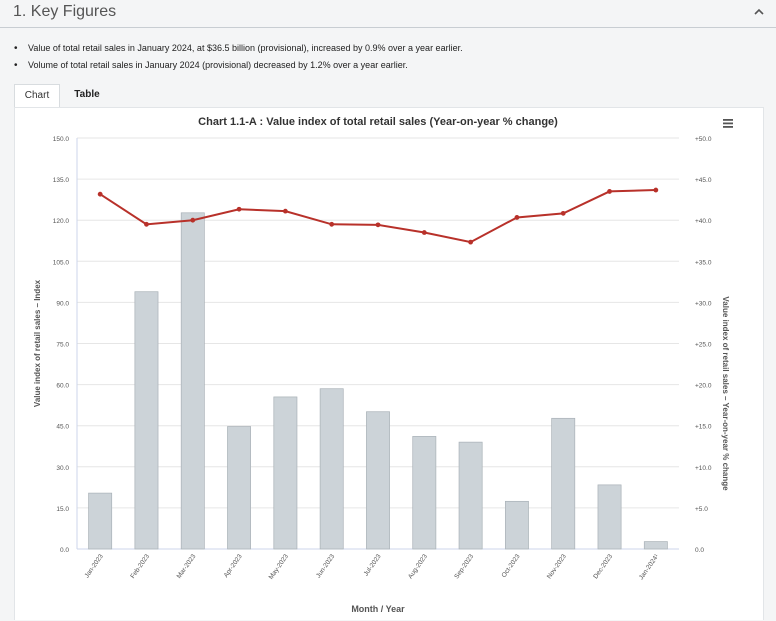  Describe the element at coordinates (62, 509) in the screenshot. I see `left-tick-label: 15.0` at that location.